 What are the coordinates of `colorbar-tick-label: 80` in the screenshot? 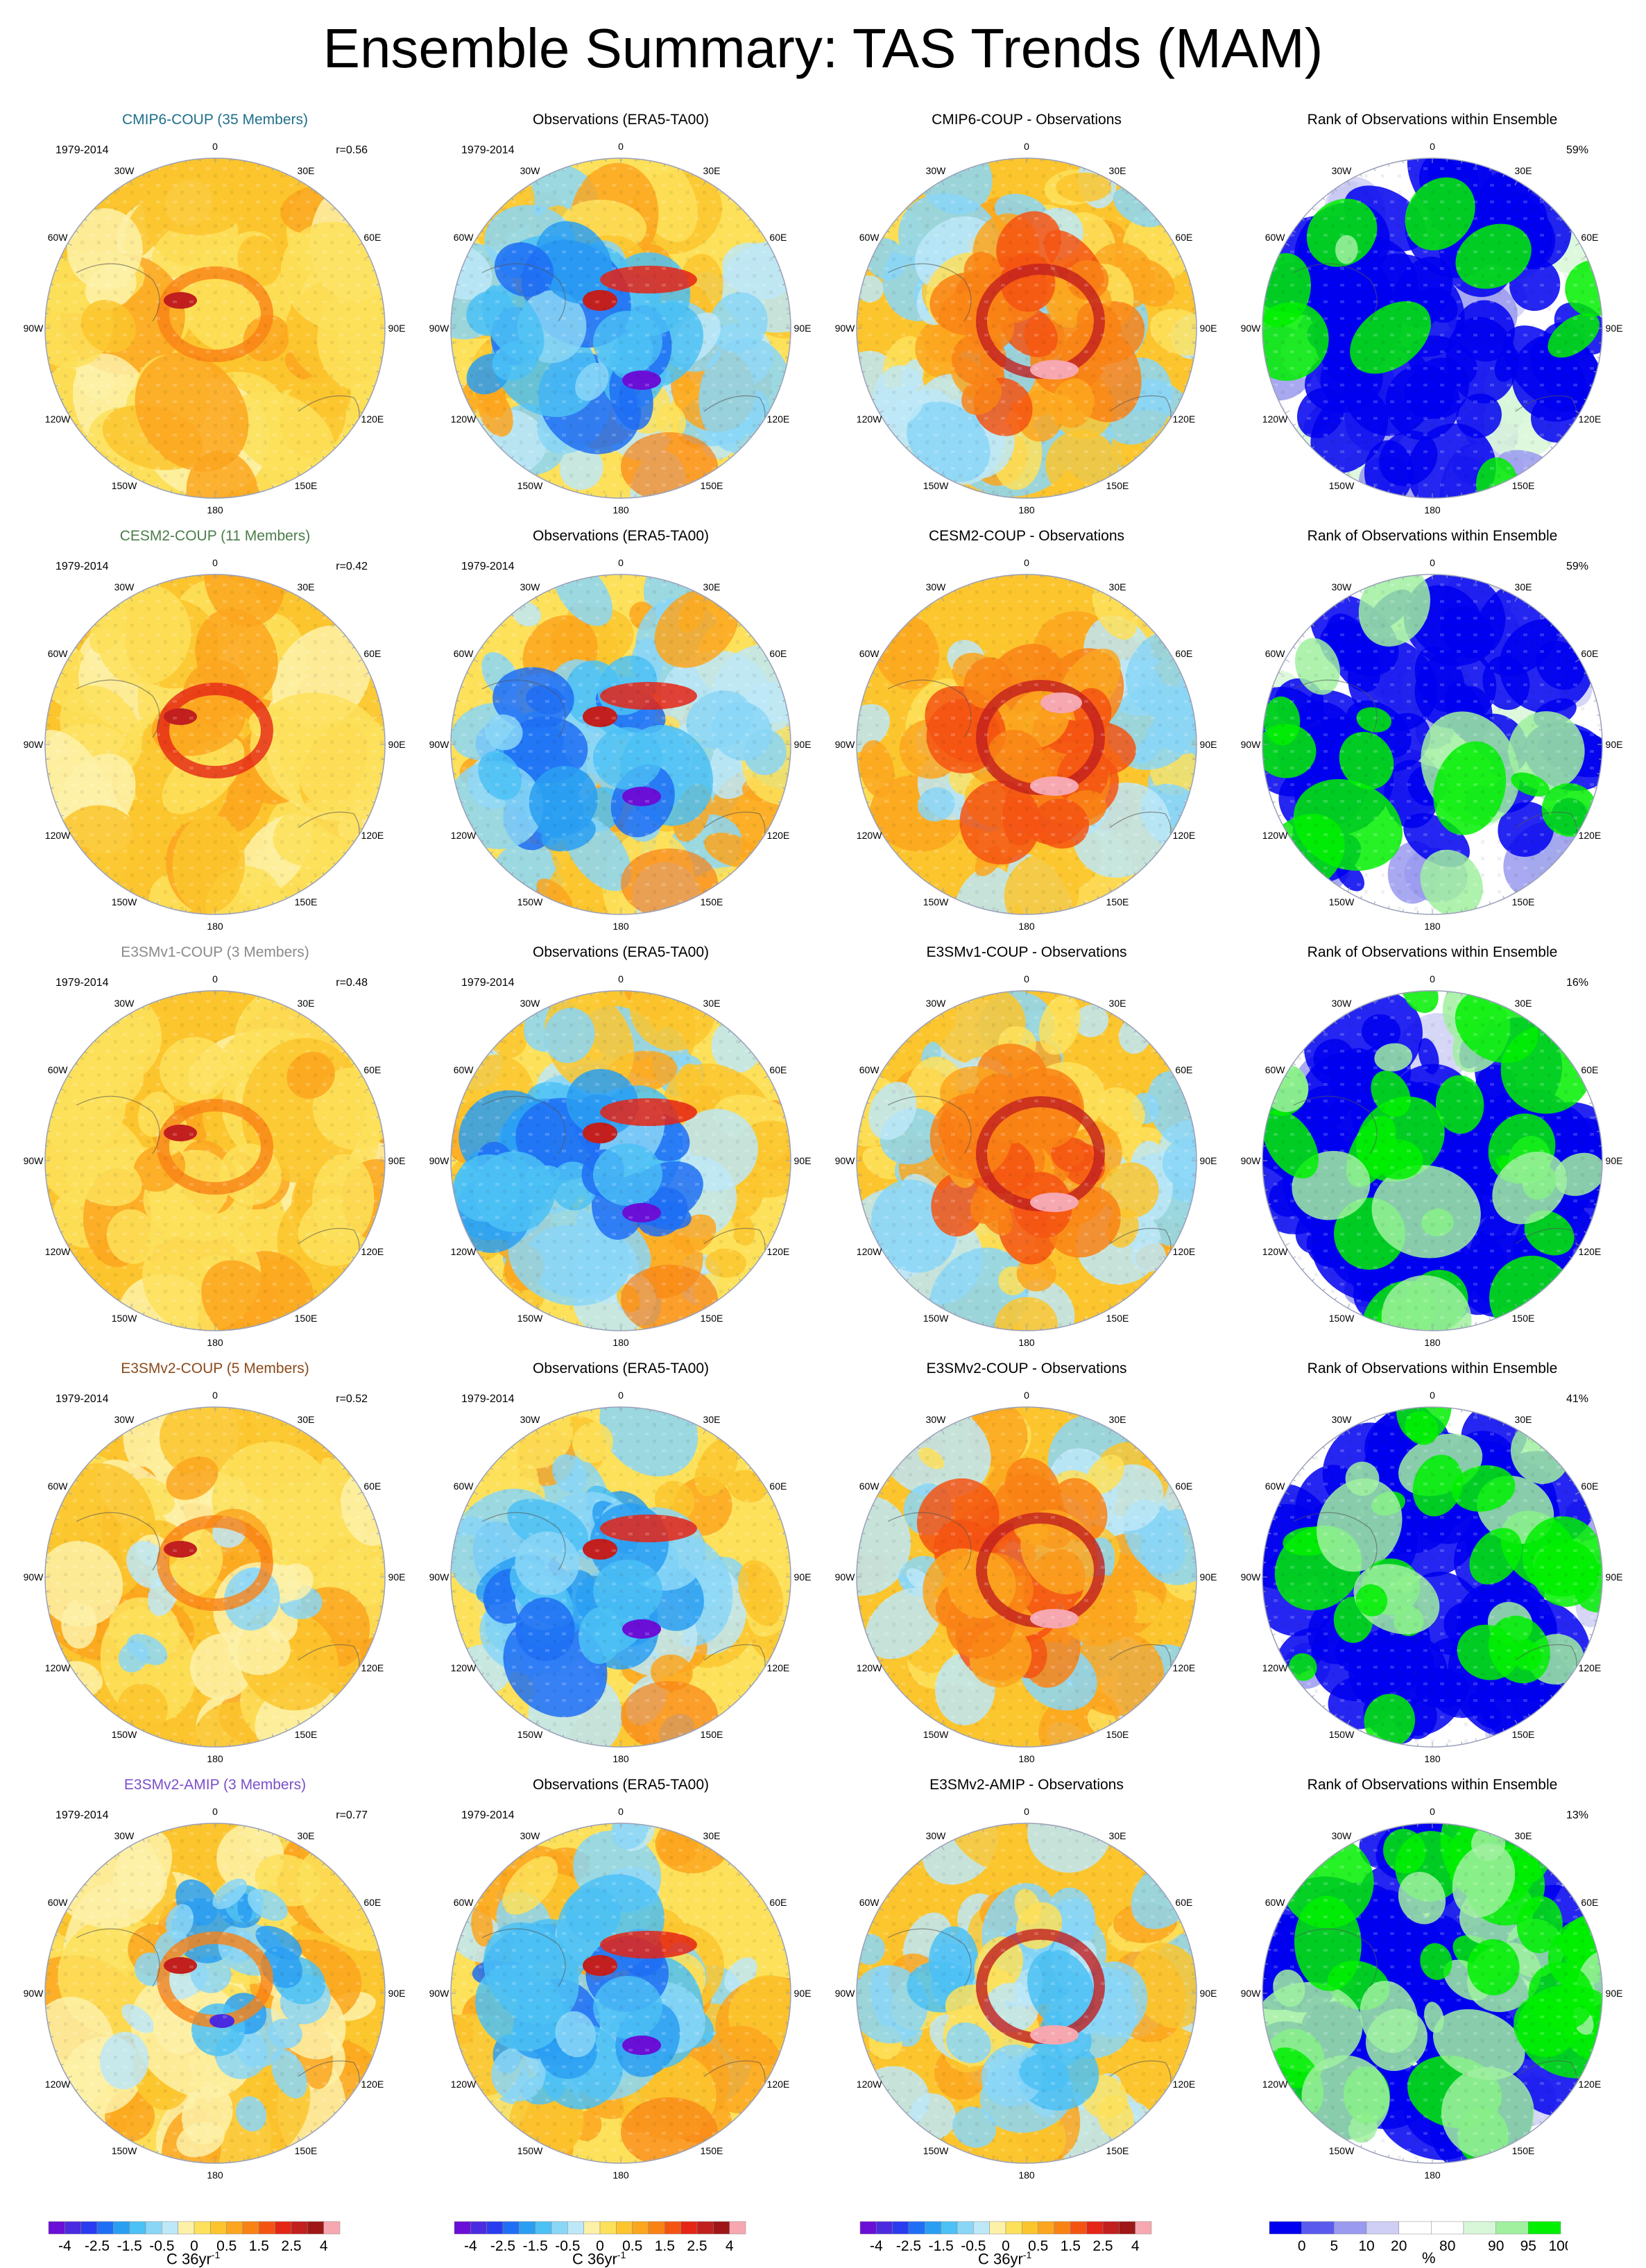 It's located at (1447, 2246).